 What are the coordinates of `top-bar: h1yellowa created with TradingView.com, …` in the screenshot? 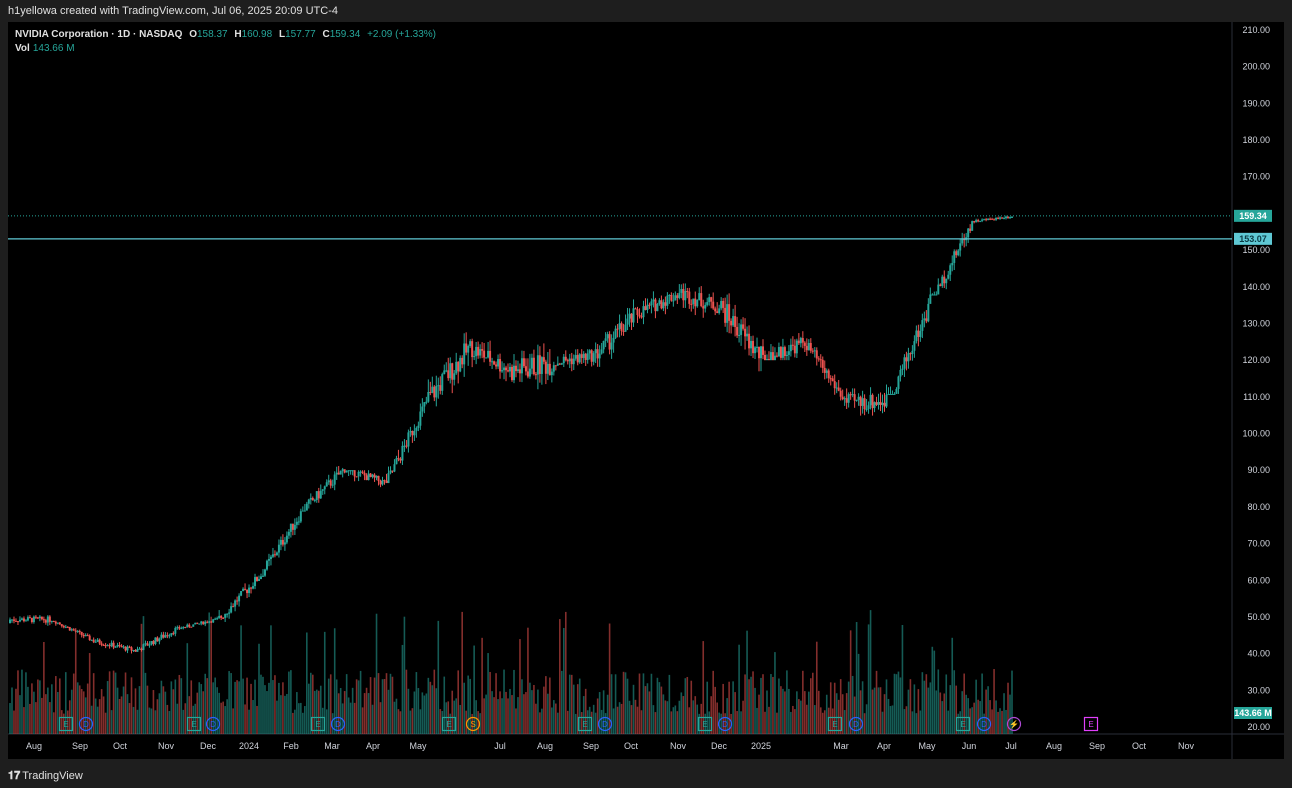 It's located at (646, 11).